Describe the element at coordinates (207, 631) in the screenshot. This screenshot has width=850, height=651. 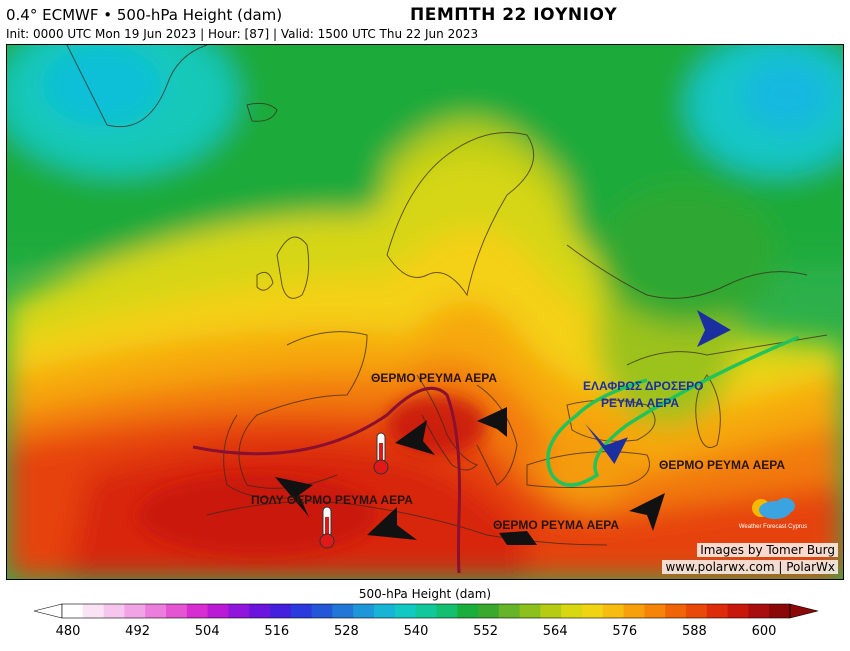
I see `colorbar-tick-label: 504` at that location.